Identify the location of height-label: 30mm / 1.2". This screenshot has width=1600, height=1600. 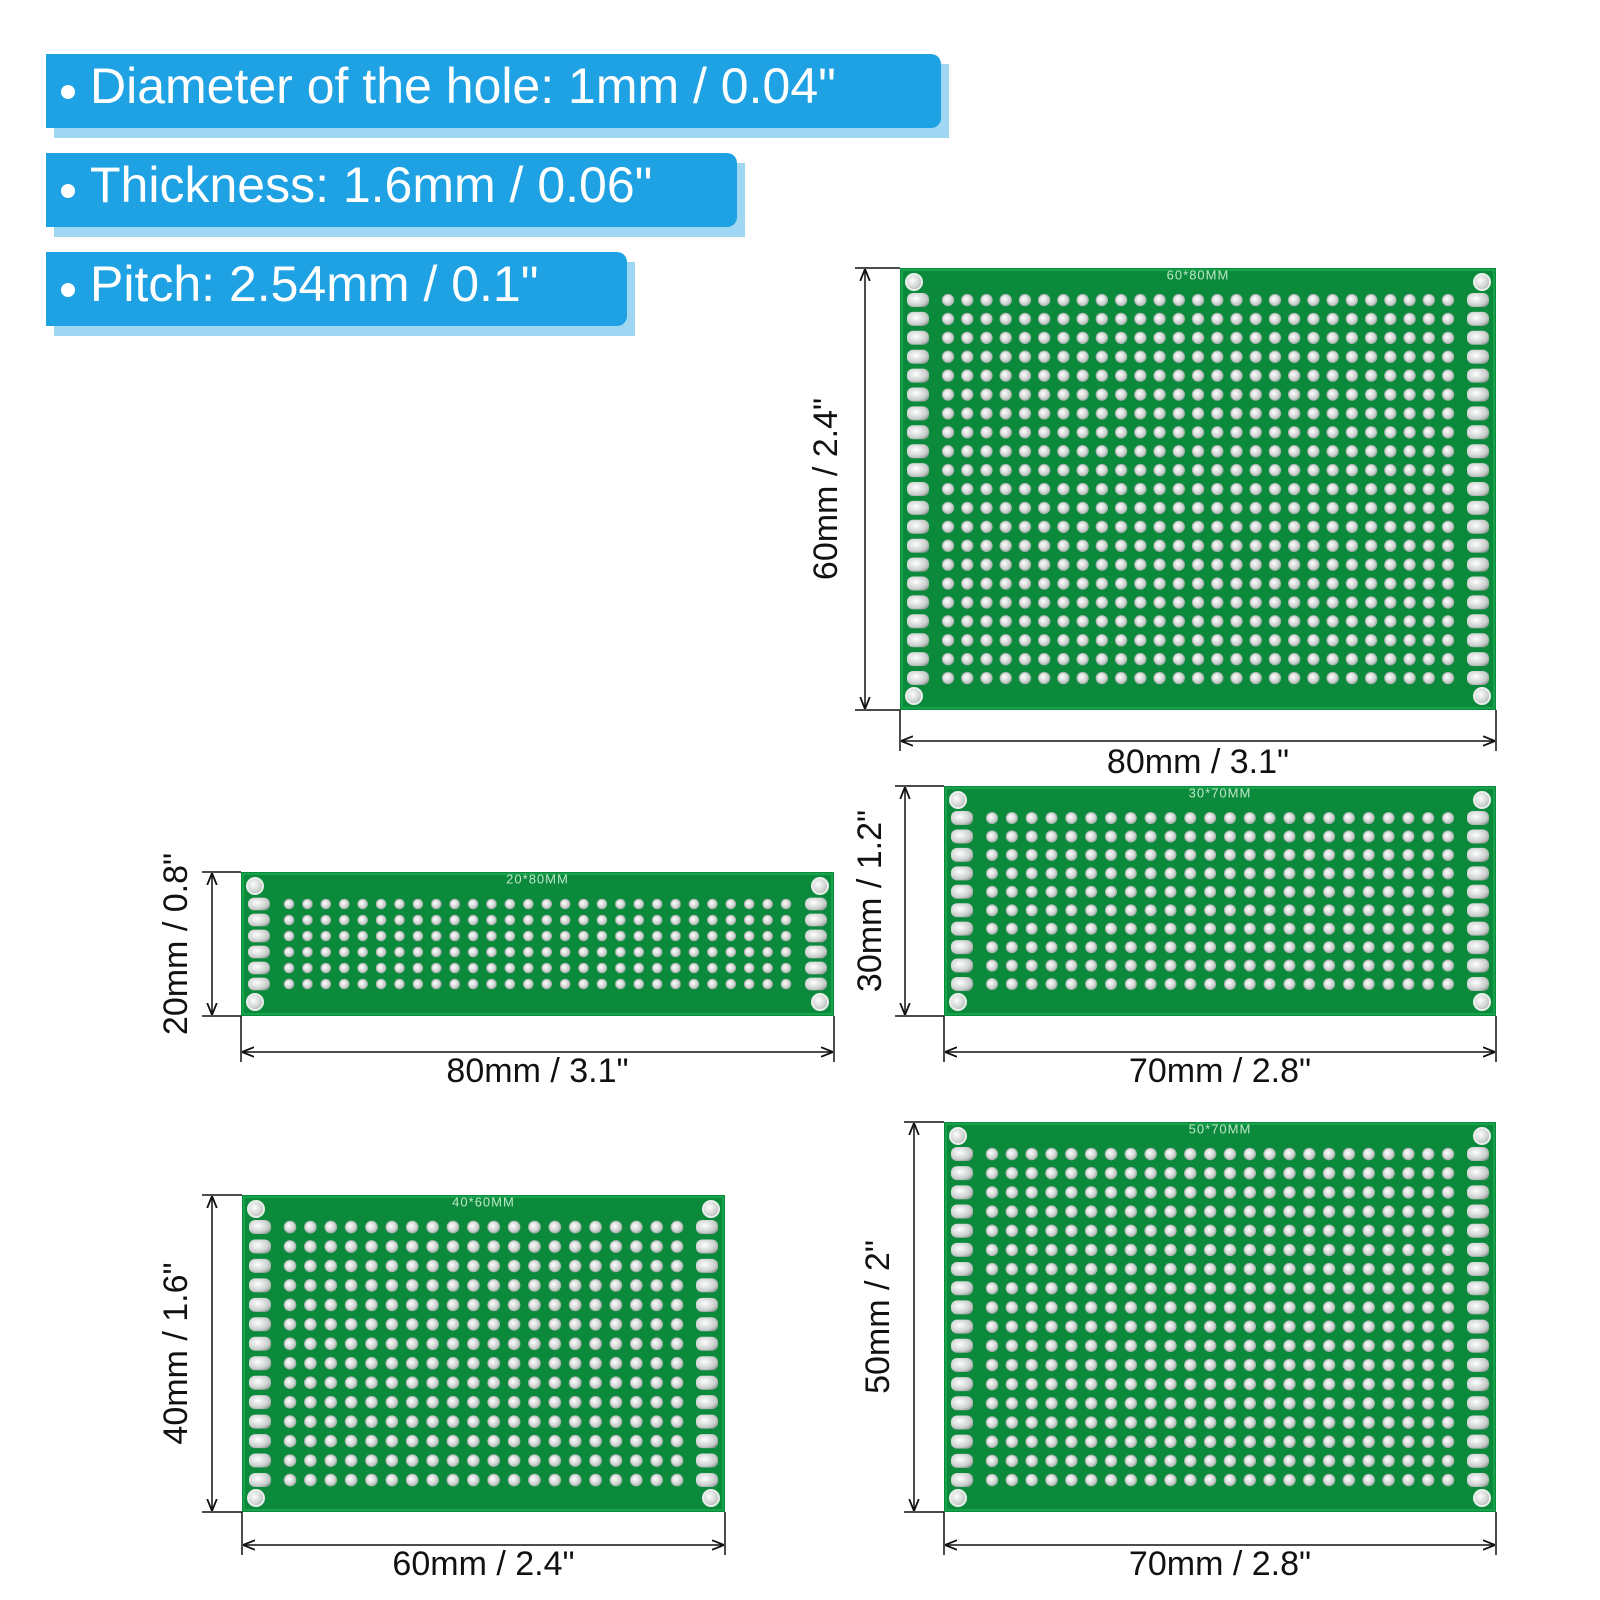
(870, 901).